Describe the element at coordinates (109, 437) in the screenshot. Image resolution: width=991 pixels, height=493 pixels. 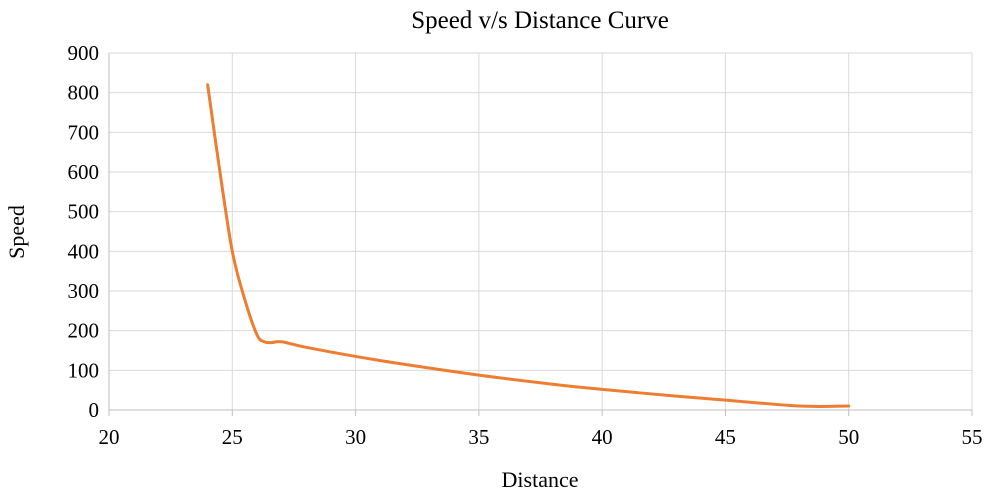
I see `x-tick-label: 20` at that location.